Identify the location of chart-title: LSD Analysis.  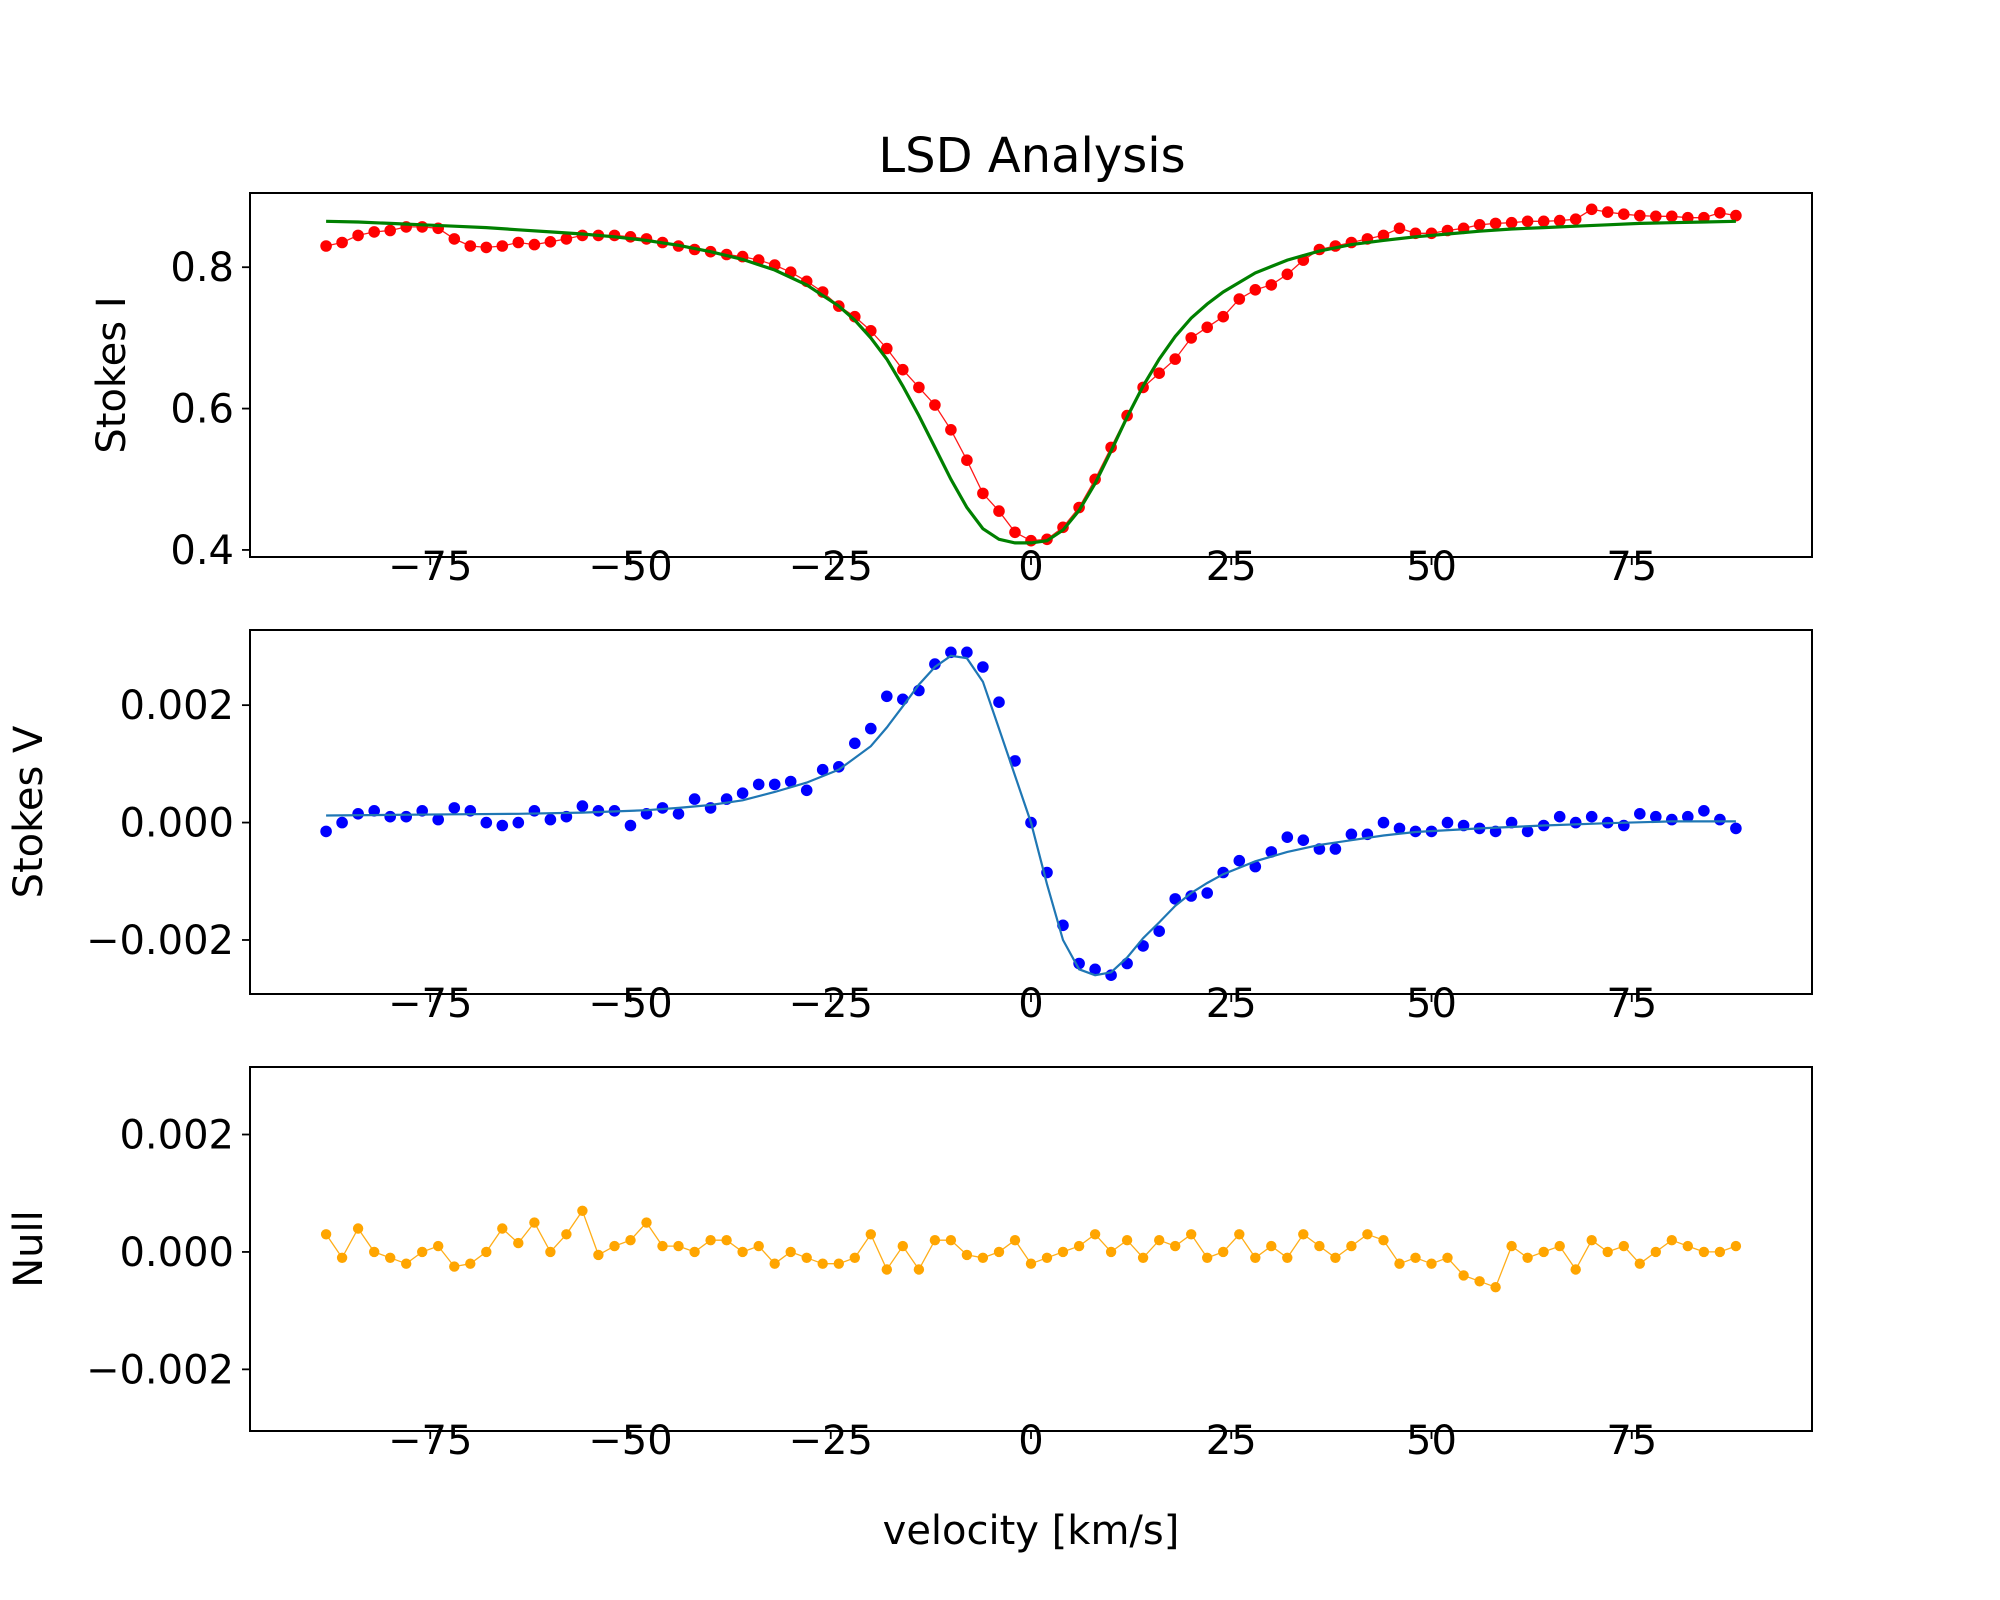
(1031, 156).